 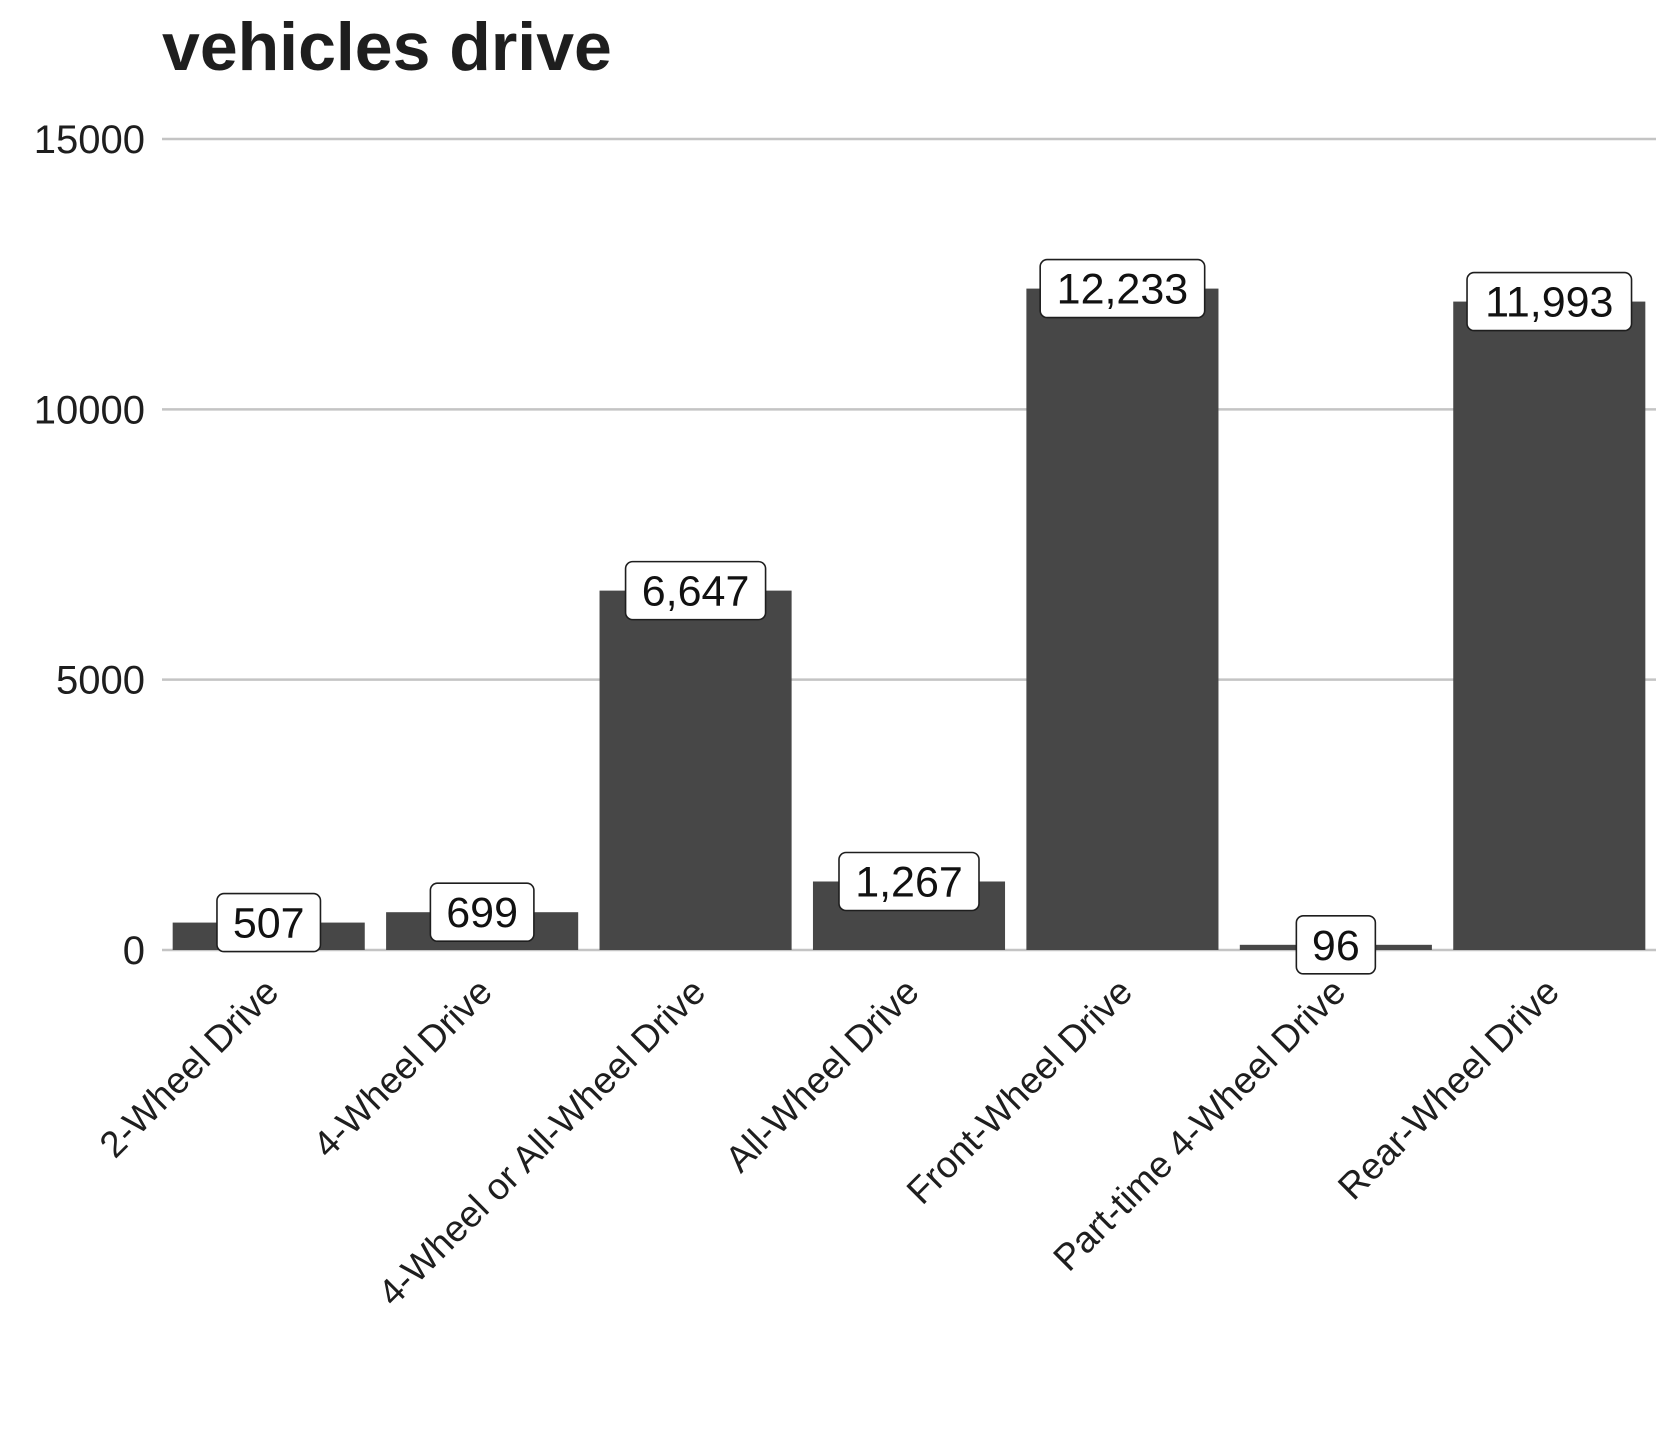 I want to click on data-label-text: 96, so click(x=1336, y=946).